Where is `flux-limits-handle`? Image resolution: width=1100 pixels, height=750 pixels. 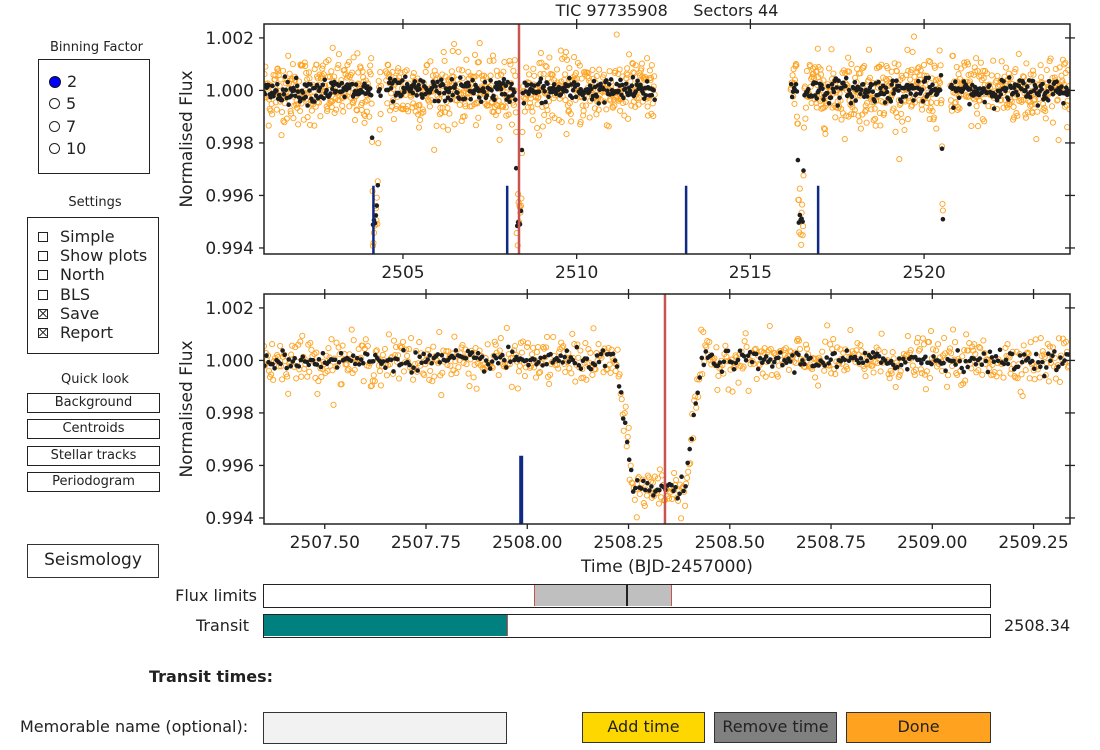
flux-limits-handle is located at coordinates (627, 595).